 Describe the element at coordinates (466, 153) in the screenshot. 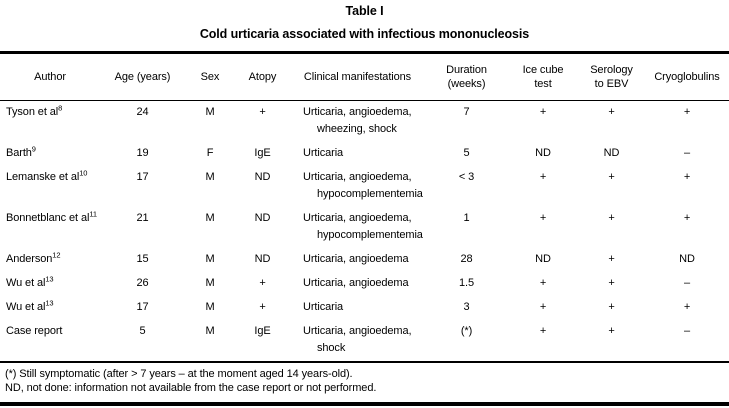

I see `cell-duration: 5` at that location.